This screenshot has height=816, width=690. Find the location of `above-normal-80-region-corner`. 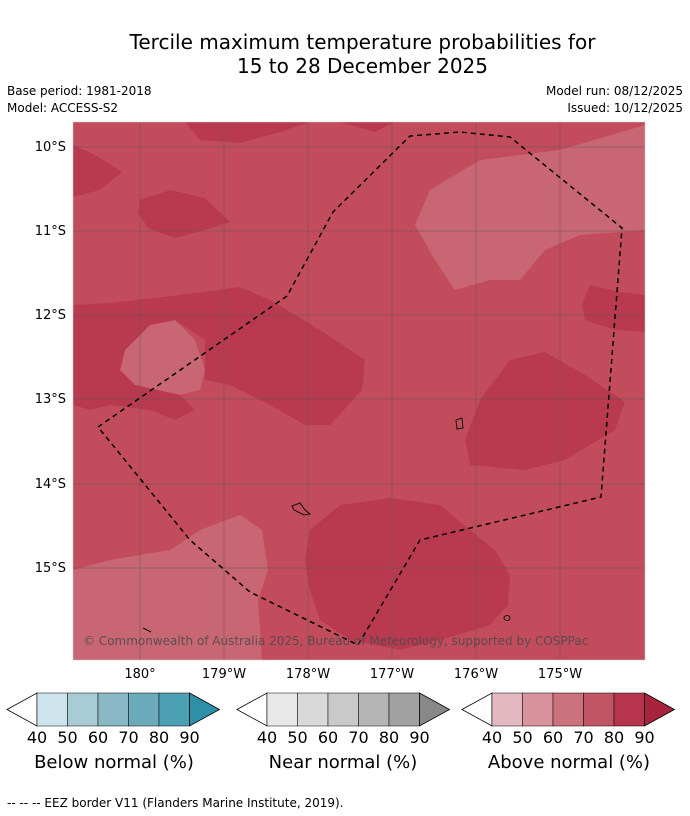

above-normal-80-region-corner is located at coordinates (97, 171).